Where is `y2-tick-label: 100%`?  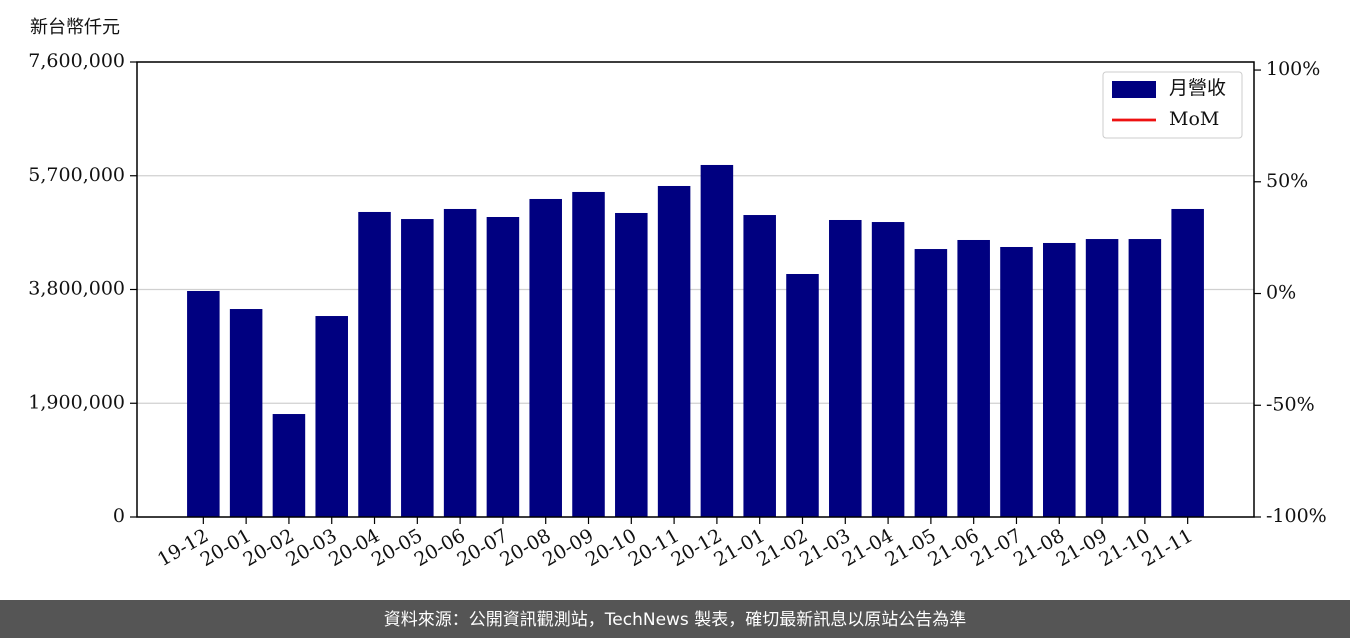 y2-tick-label: 100% is located at coordinates (1293, 69).